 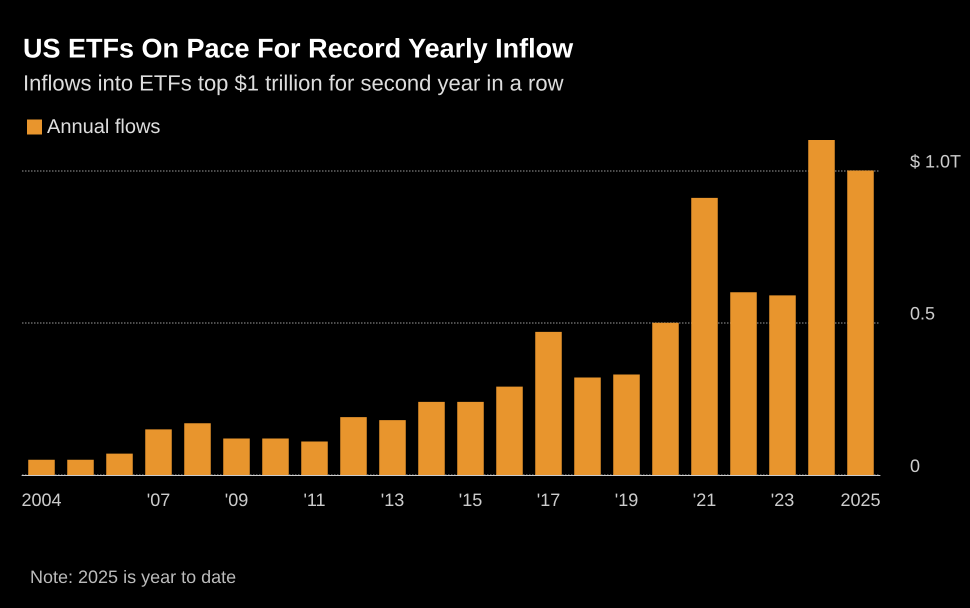 What do you see at coordinates (158, 500) in the screenshot?
I see `x-tick-label: '07` at bounding box center [158, 500].